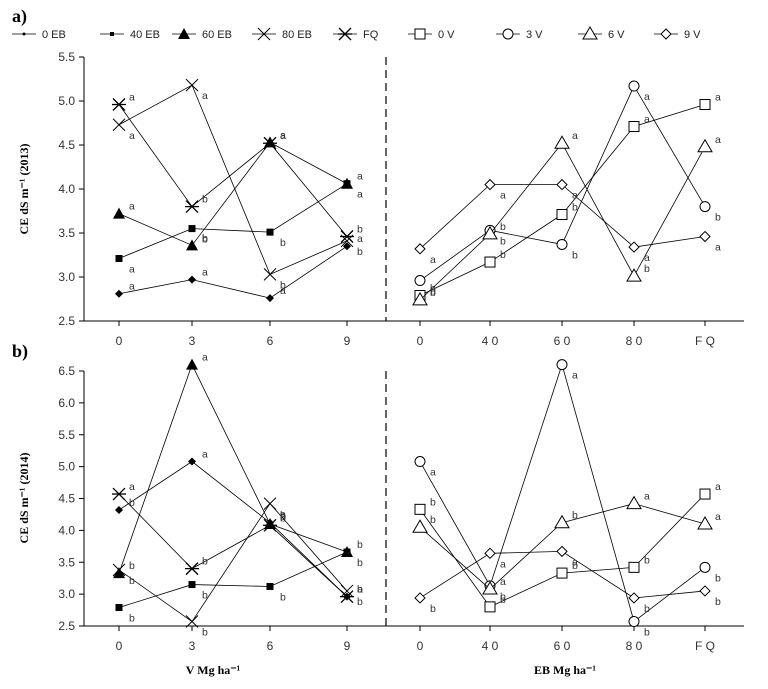  I want to click on panel-a-y-tick-label: 5.5, so click(66, 57).